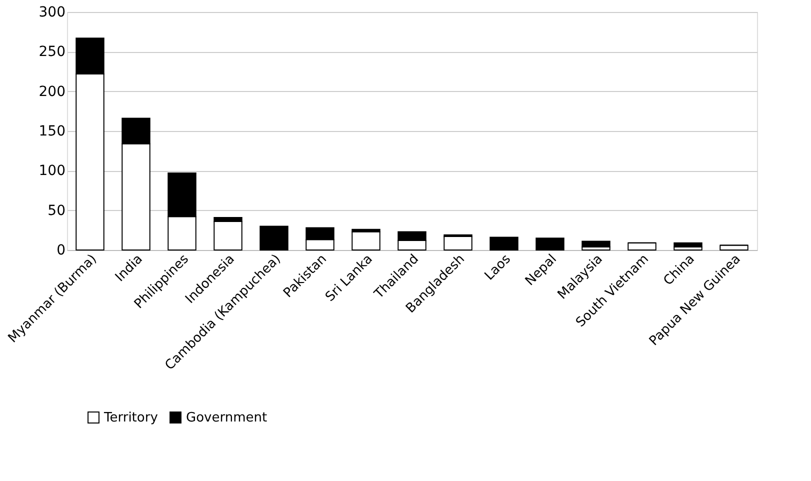 The width and height of the screenshot is (811, 481). What do you see at coordinates (52, 52) in the screenshot?
I see `y-tick-label: 250` at bounding box center [52, 52].